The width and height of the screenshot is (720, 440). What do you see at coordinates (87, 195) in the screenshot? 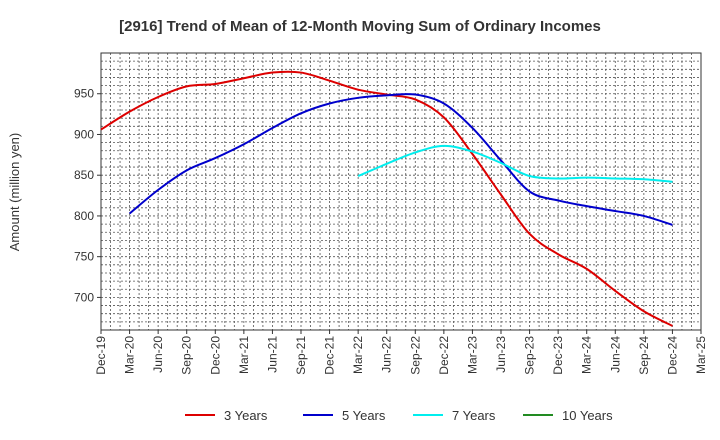
I see `y-axis-ticks: 700 750 800 850 900 950` at bounding box center [87, 195].